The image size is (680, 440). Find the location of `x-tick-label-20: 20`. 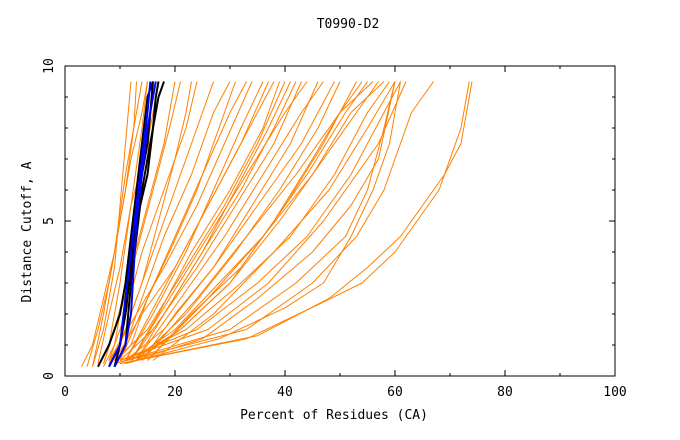

x-tick-label-20: 20 is located at coordinates (175, 392).